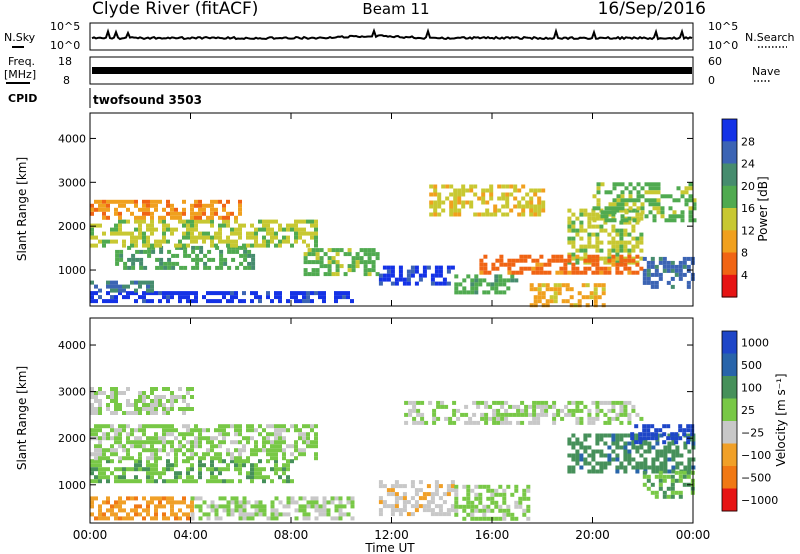 The image size is (800, 554). I want to click on velocity-ytick-label: 1000, so click(72, 485).